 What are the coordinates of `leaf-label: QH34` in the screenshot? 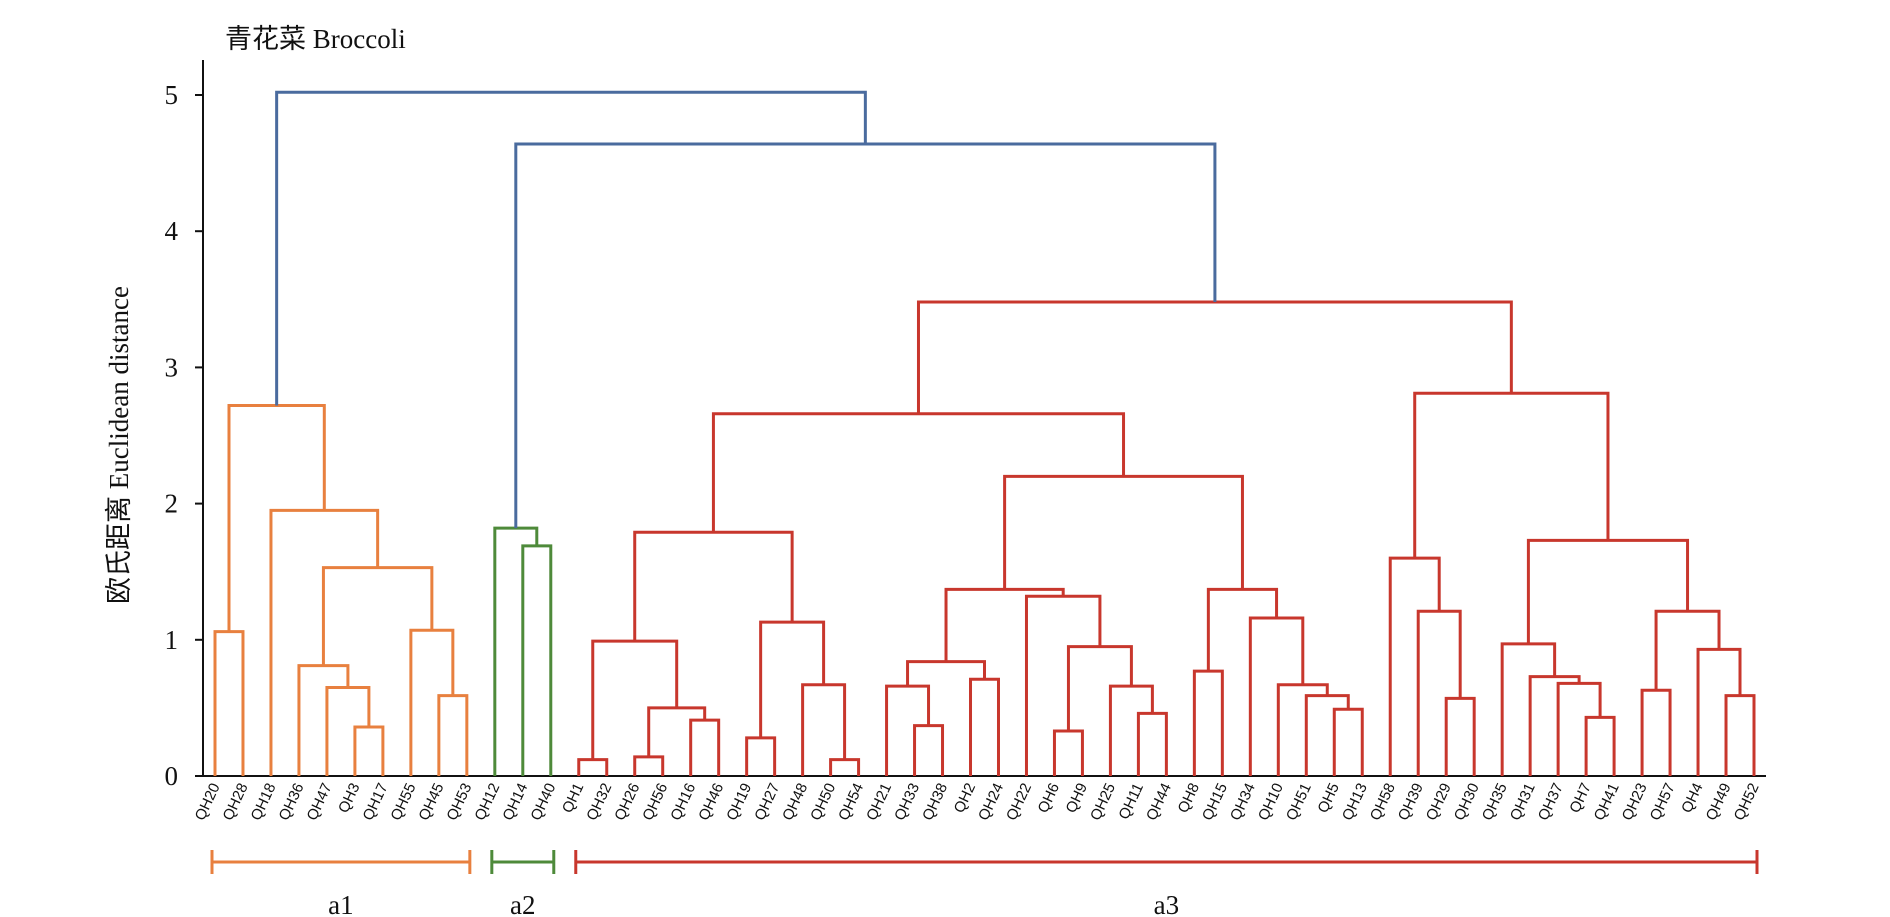 It's located at (1243, 802).